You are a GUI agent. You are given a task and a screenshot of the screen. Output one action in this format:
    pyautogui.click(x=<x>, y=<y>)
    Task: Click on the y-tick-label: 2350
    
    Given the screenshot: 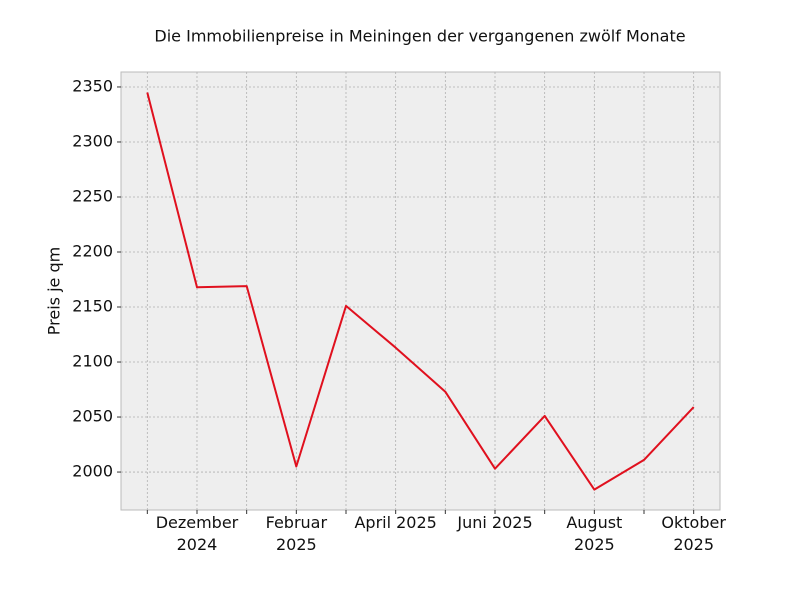 What is the action you would take?
    pyautogui.click(x=92, y=85)
    